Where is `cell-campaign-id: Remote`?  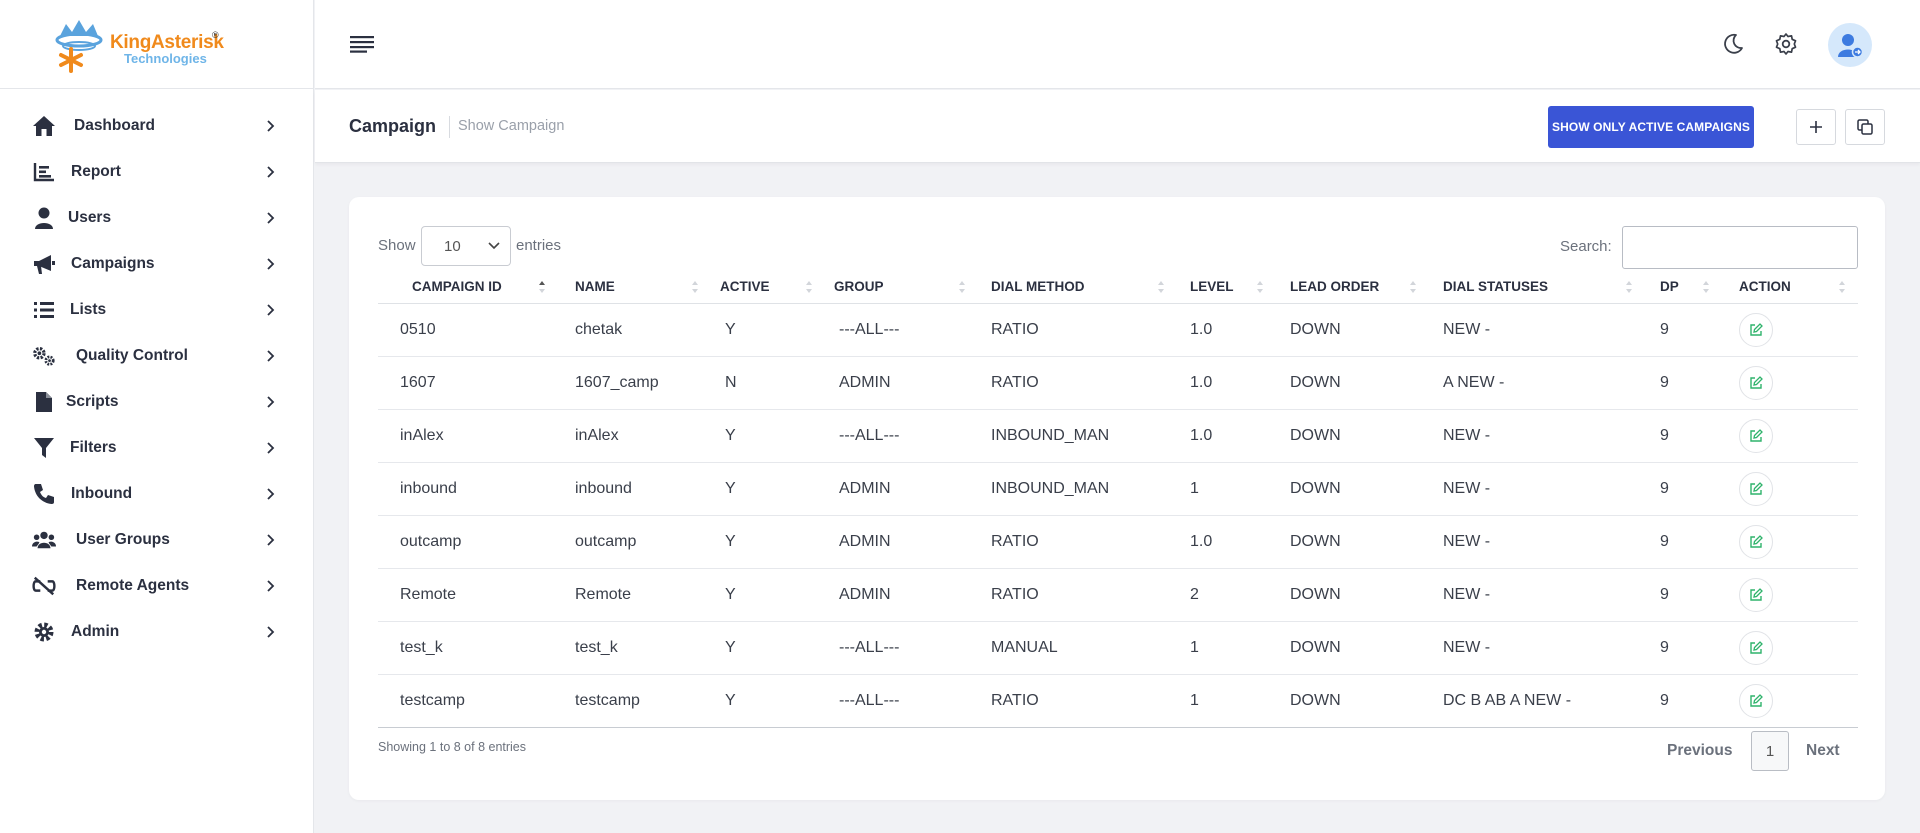 cell-campaign-id: Remote is located at coordinates (469, 595).